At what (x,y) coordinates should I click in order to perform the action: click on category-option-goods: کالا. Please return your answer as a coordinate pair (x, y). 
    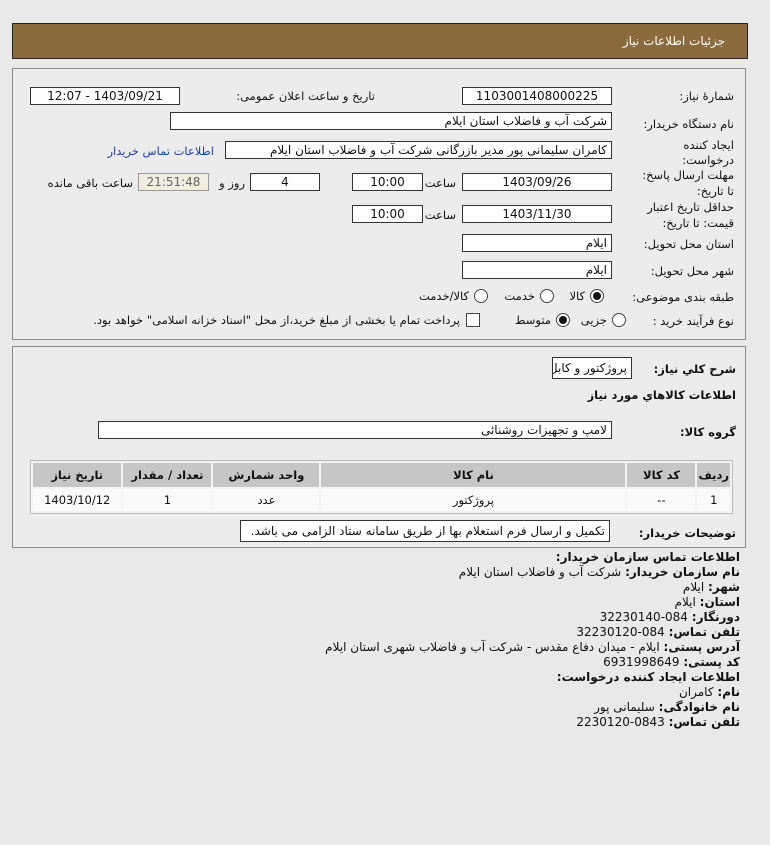
    Looking at the image, I should click on (577, 296).